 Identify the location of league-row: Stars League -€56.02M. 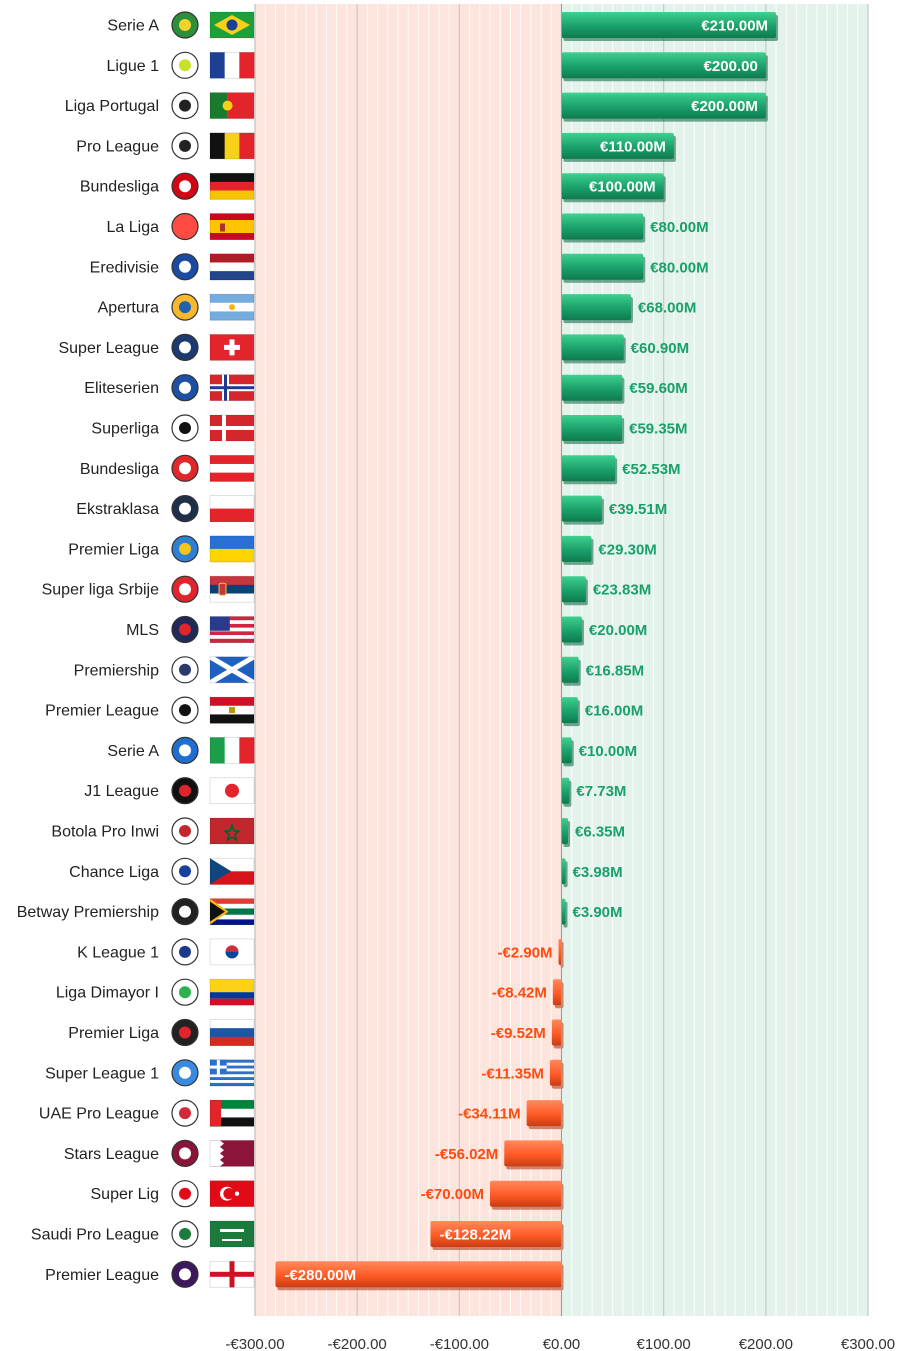
(314, 1154).